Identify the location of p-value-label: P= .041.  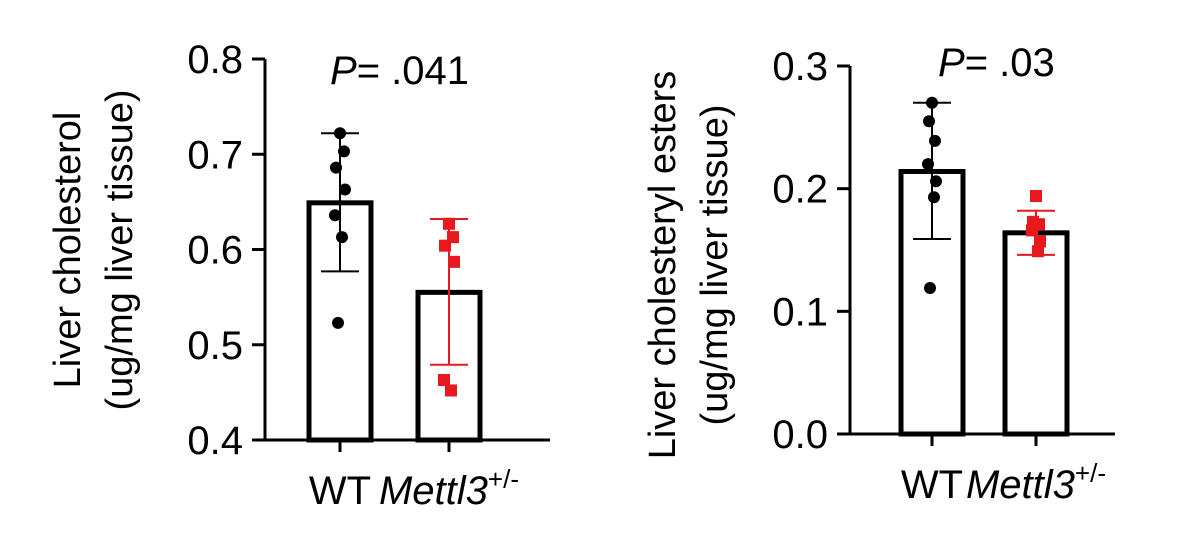
(399, 71).